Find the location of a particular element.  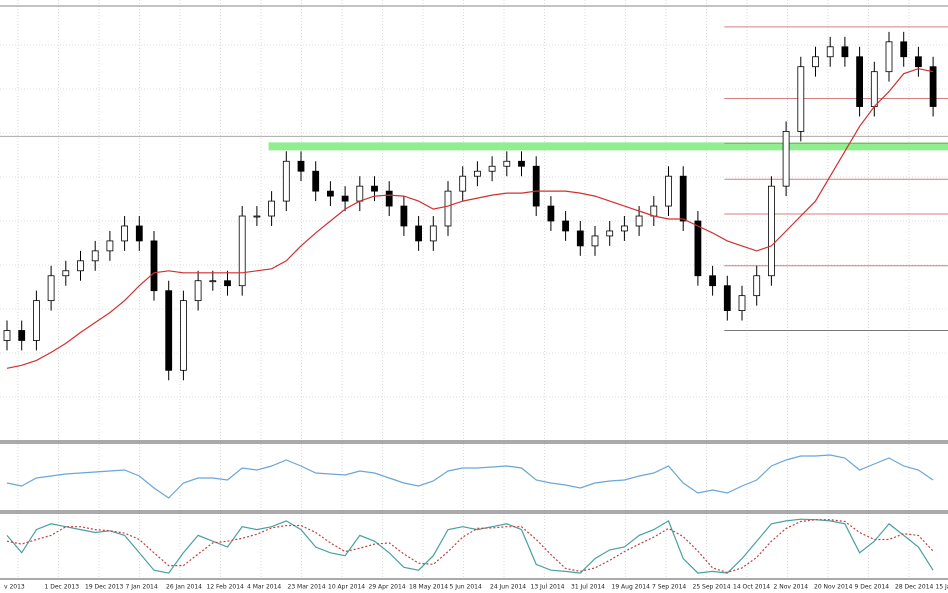

x-tick-label: 23 Mar 2014 is located at coordinates (307, 587).